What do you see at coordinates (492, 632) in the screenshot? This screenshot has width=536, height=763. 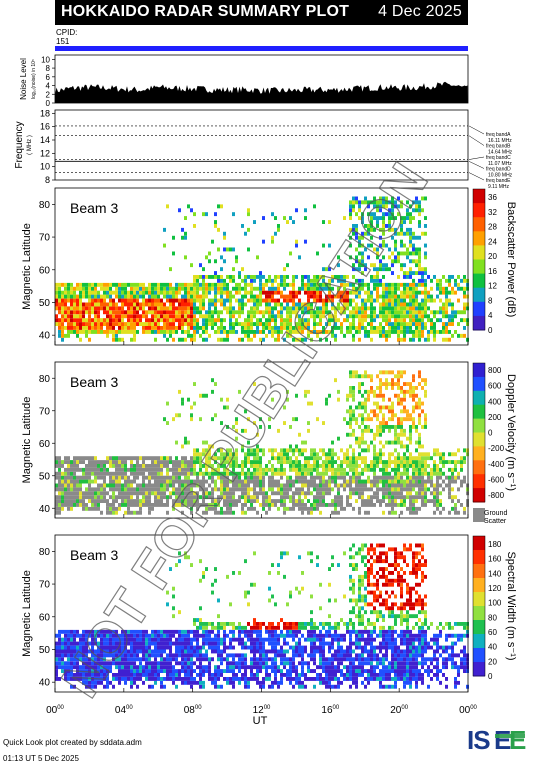 I see `colorbar-tick-label: 60` at bounding box center [492, 632].